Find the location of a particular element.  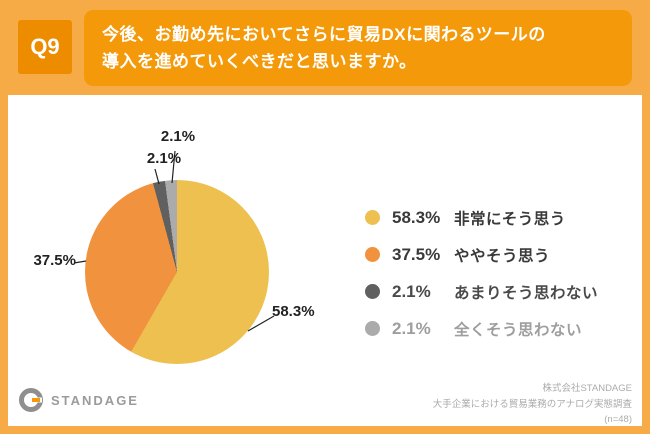

legend-row: 58.3% 非常にそう思う is located at coordinates (481, 217).